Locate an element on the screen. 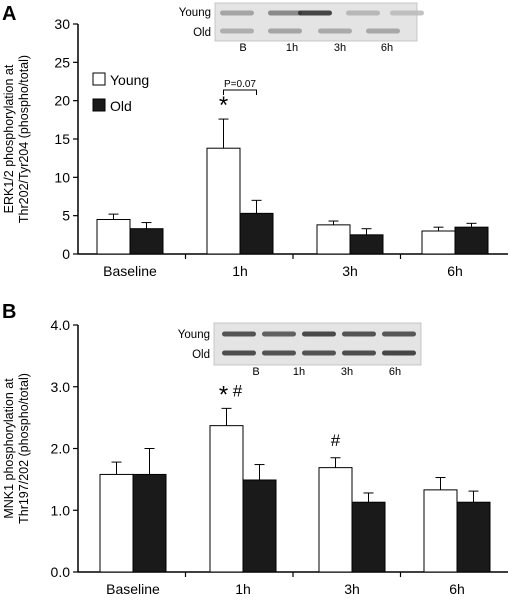  y-tick-label: 30 is located at coordinates (62, 24).